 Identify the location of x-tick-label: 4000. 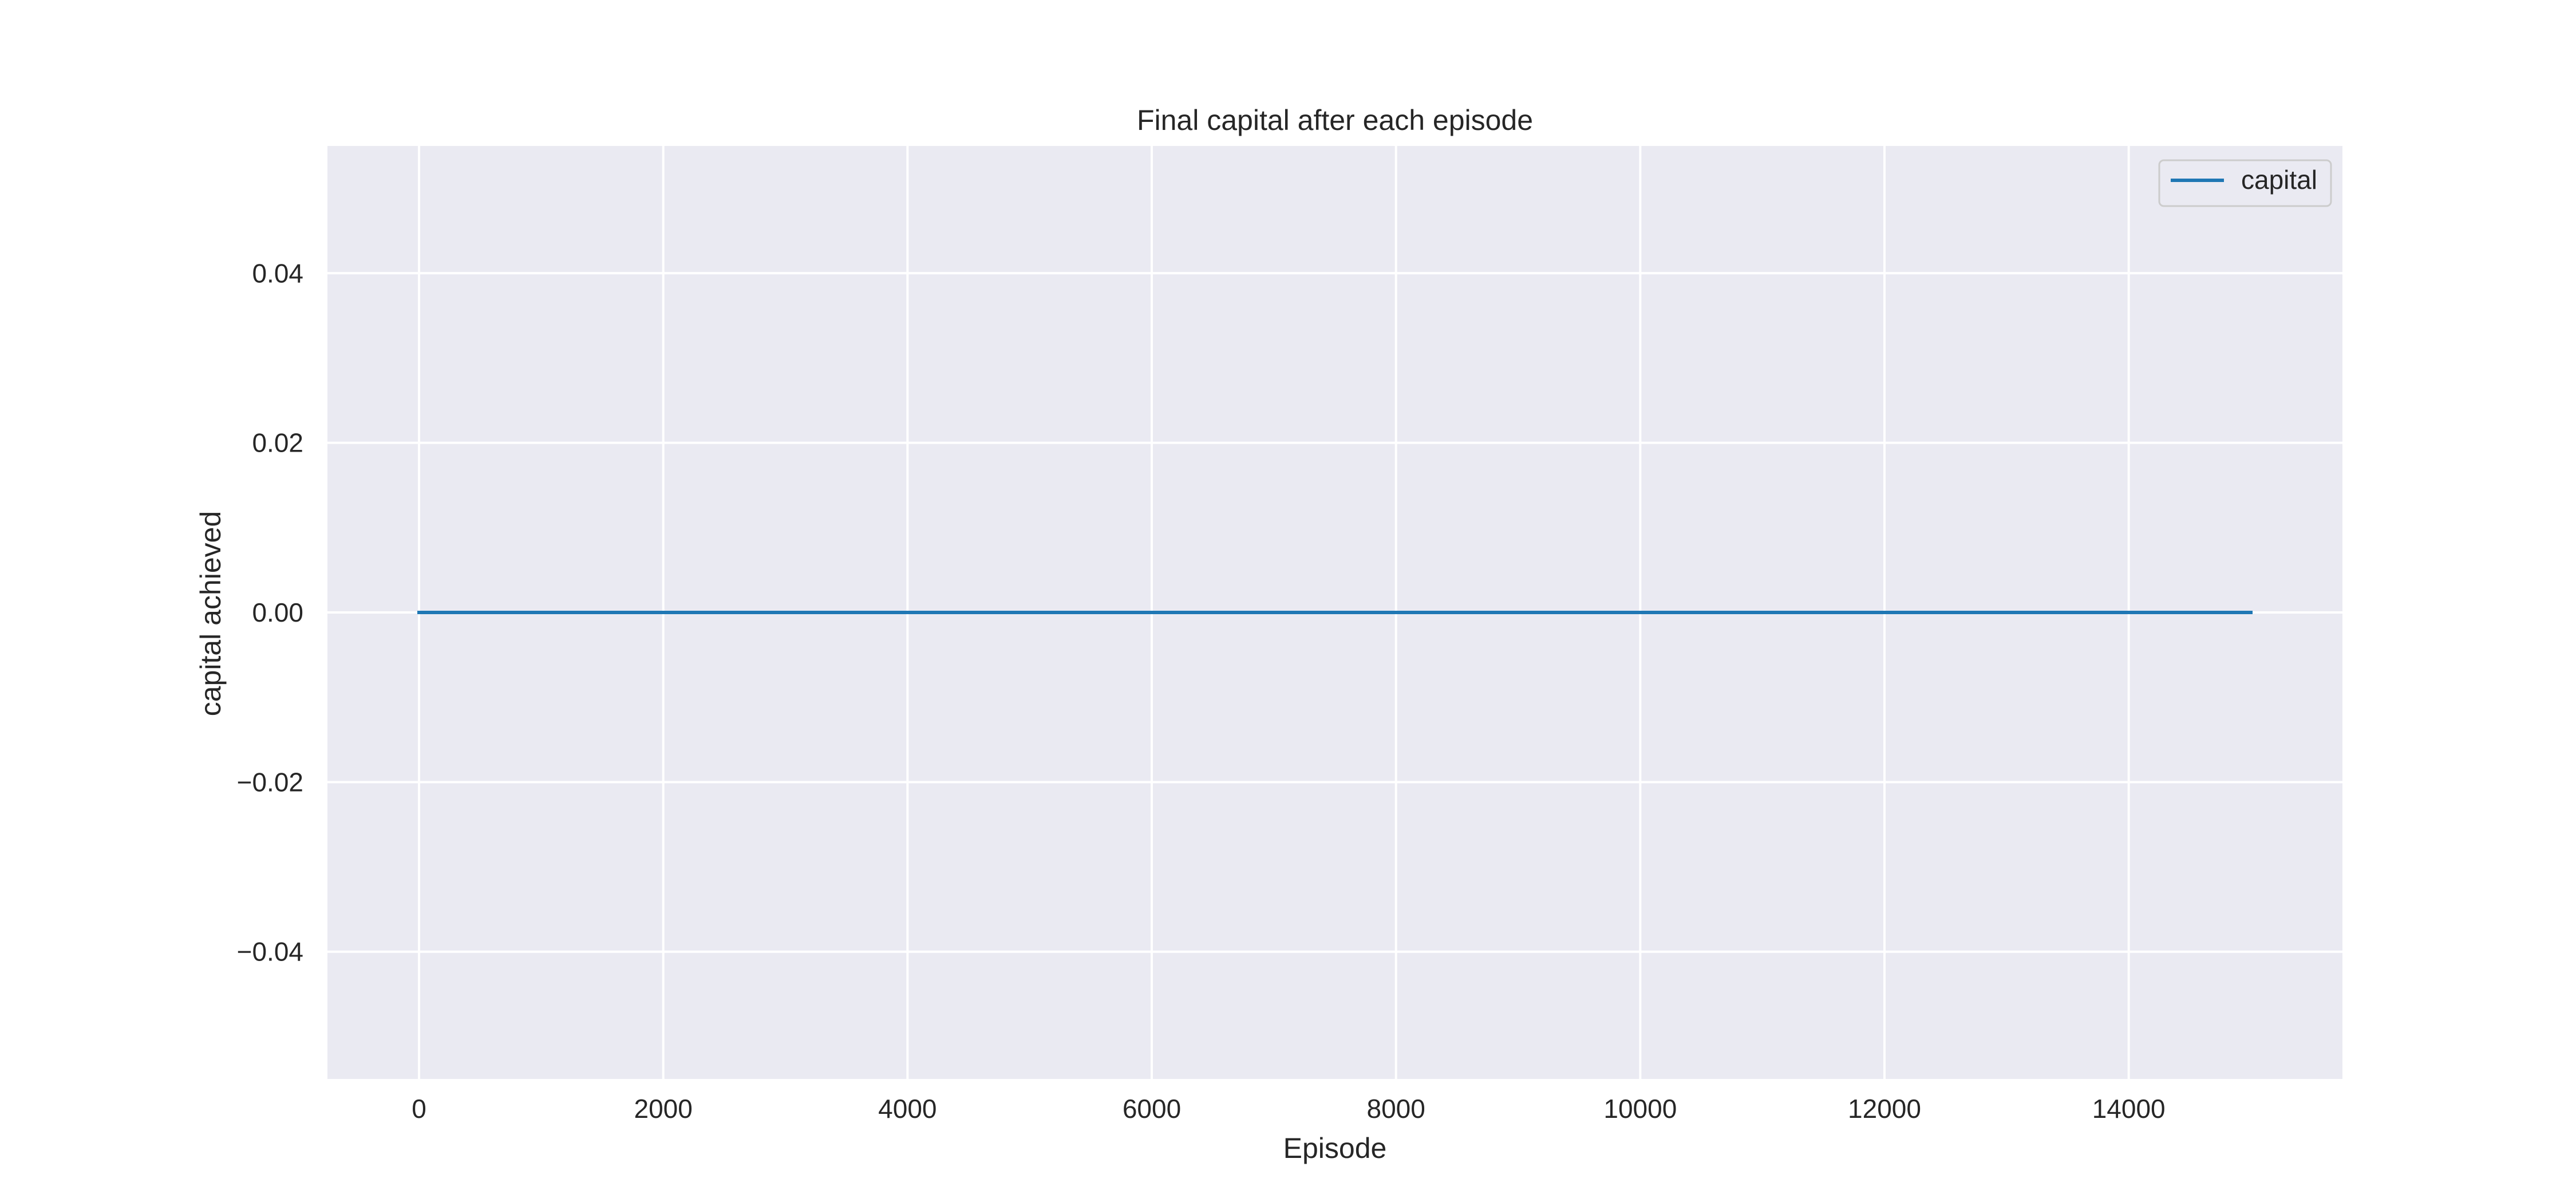
(907, 1109).